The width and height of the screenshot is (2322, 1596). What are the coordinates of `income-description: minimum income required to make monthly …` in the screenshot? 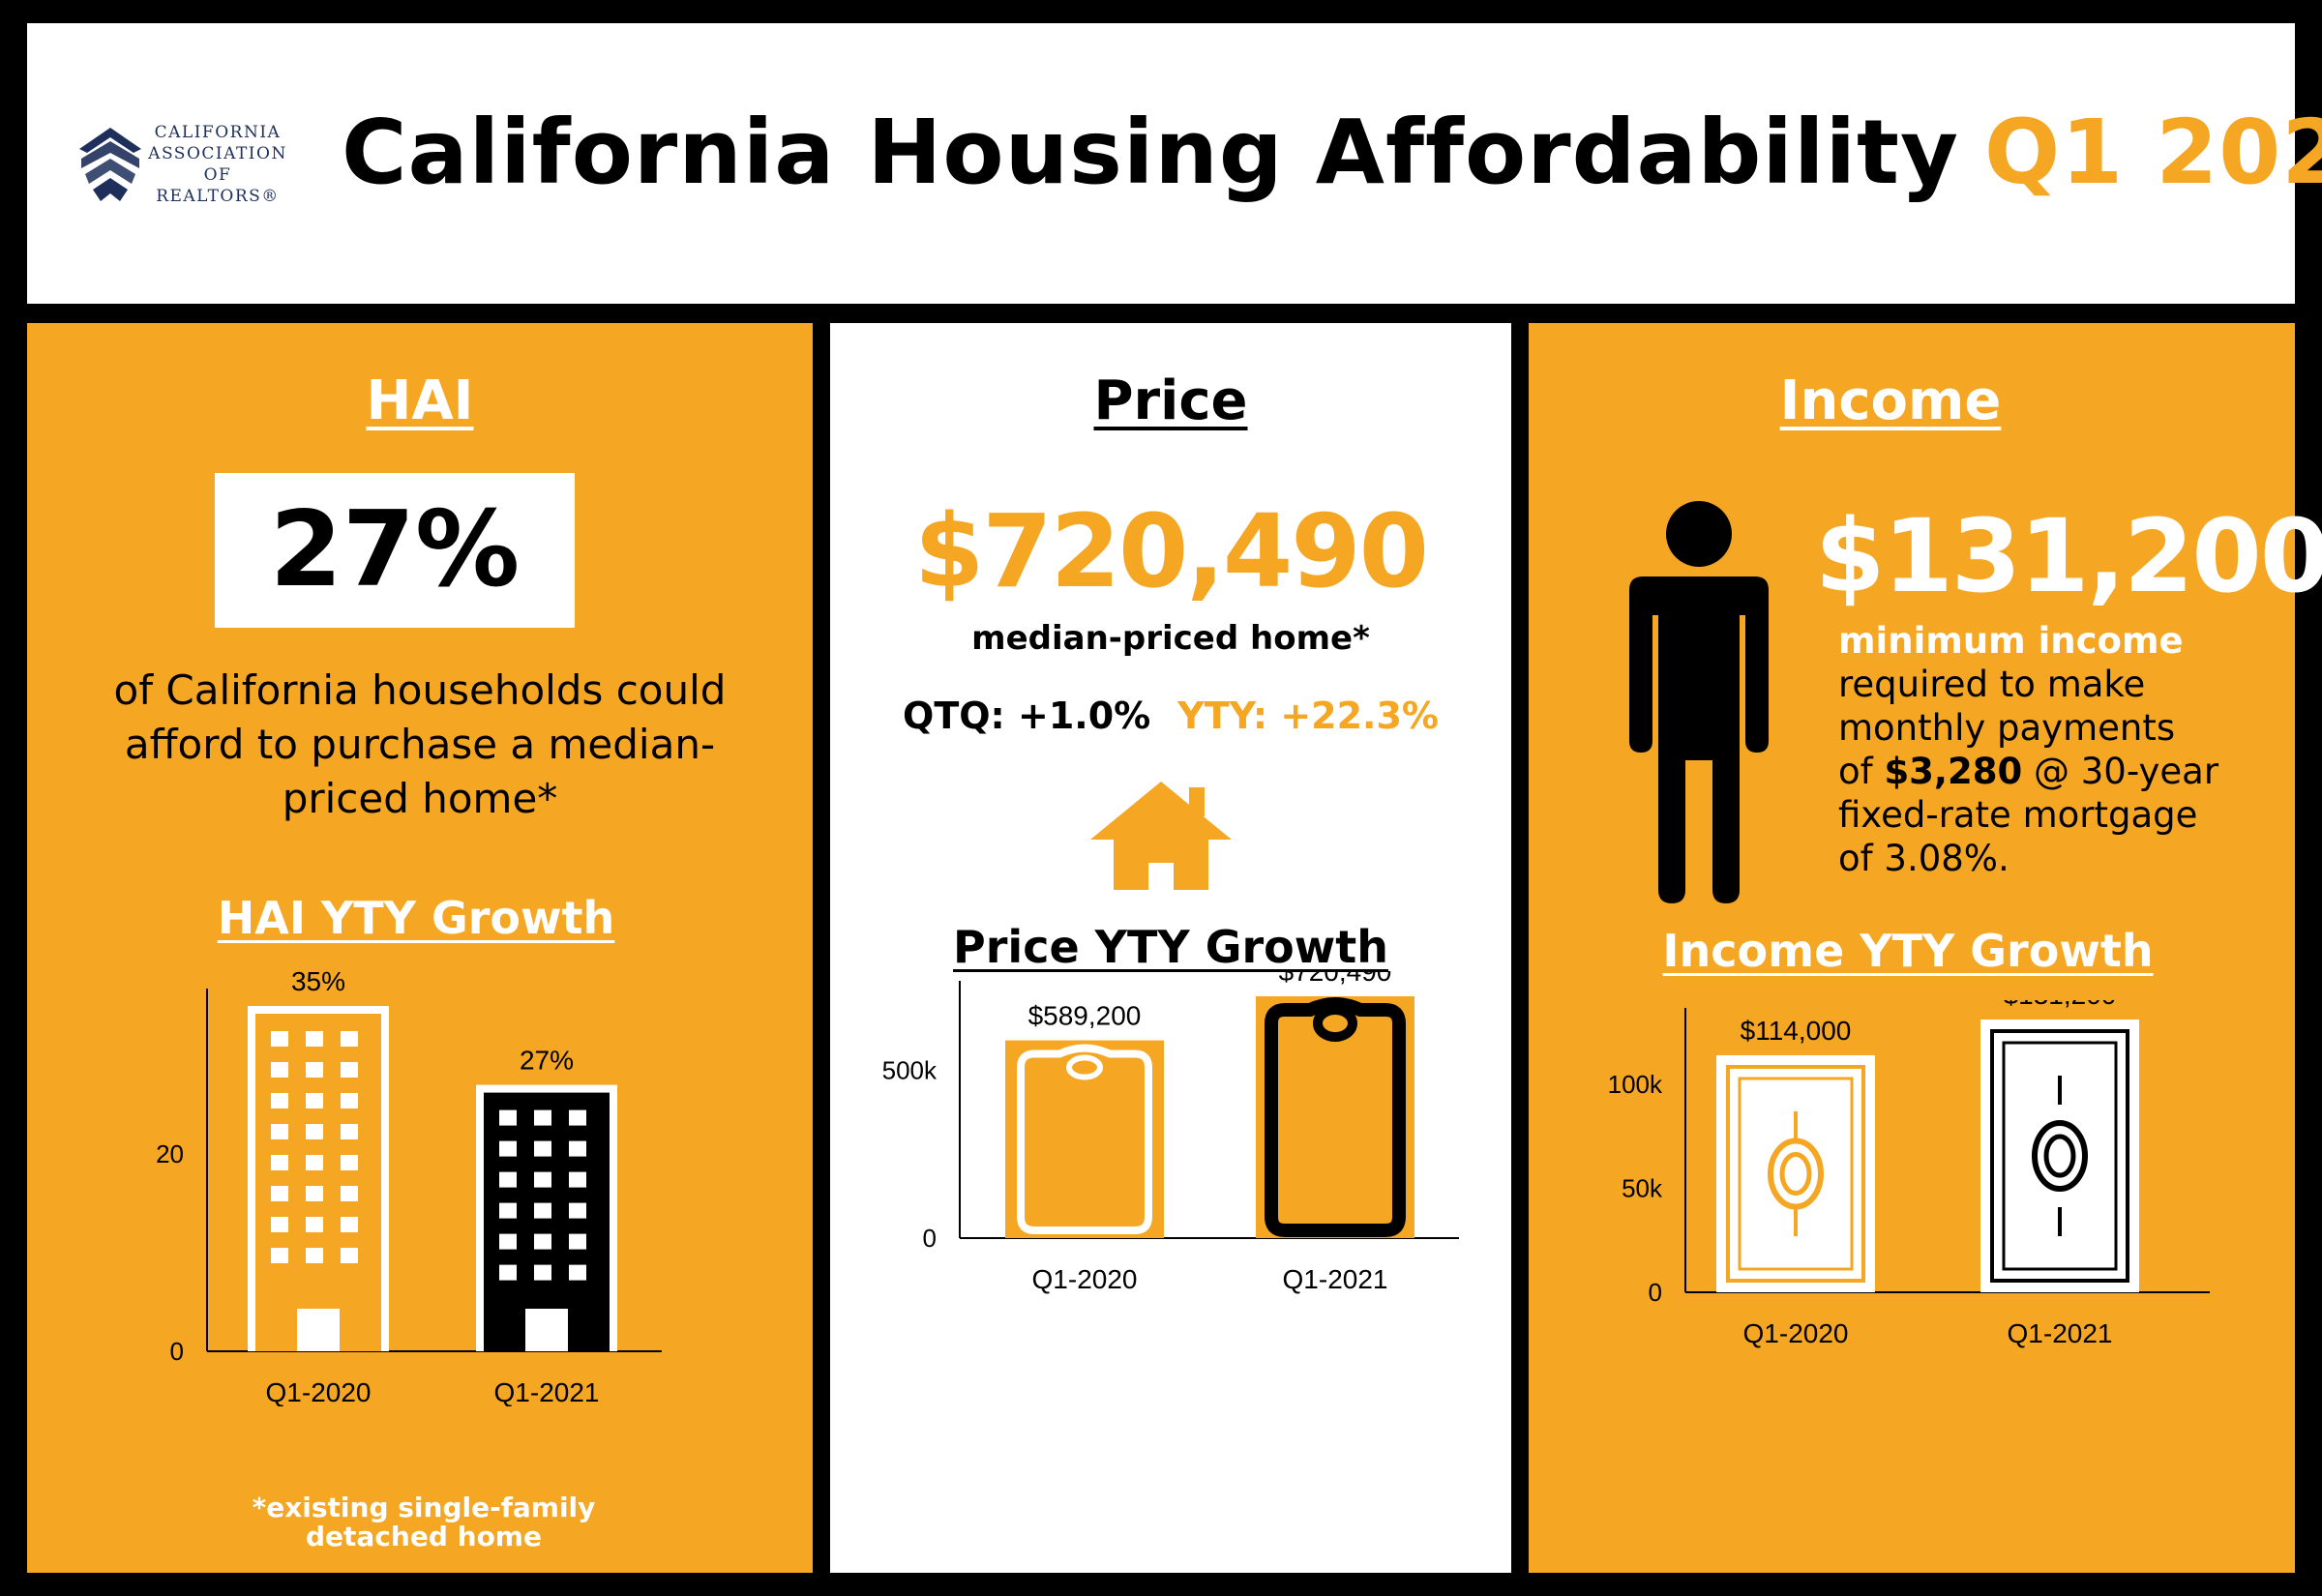 It's located at (2060, 749).